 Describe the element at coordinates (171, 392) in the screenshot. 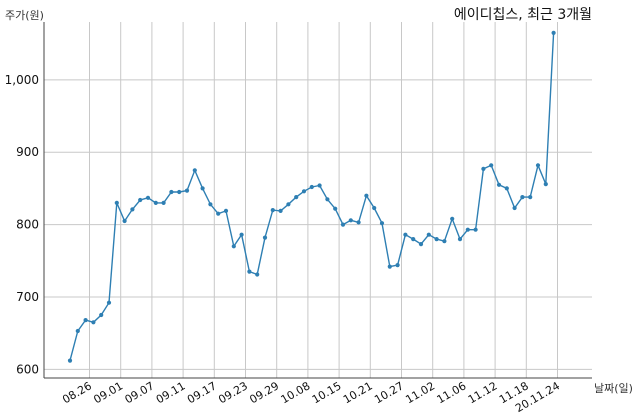

I see `x-tick-label: 09.11` at that location.